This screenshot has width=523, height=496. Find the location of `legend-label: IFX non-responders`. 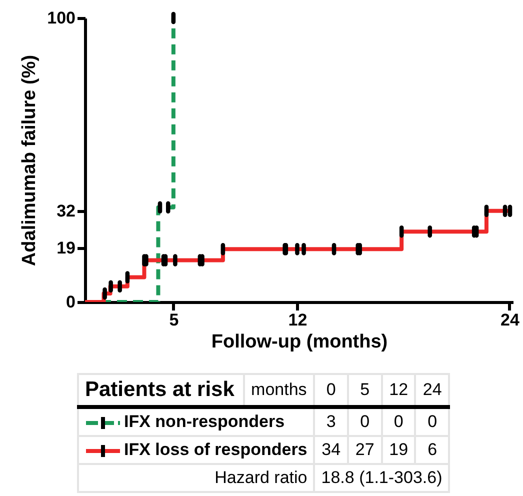

legend-label: IFX non-responders is located at coordinates (196, 421).